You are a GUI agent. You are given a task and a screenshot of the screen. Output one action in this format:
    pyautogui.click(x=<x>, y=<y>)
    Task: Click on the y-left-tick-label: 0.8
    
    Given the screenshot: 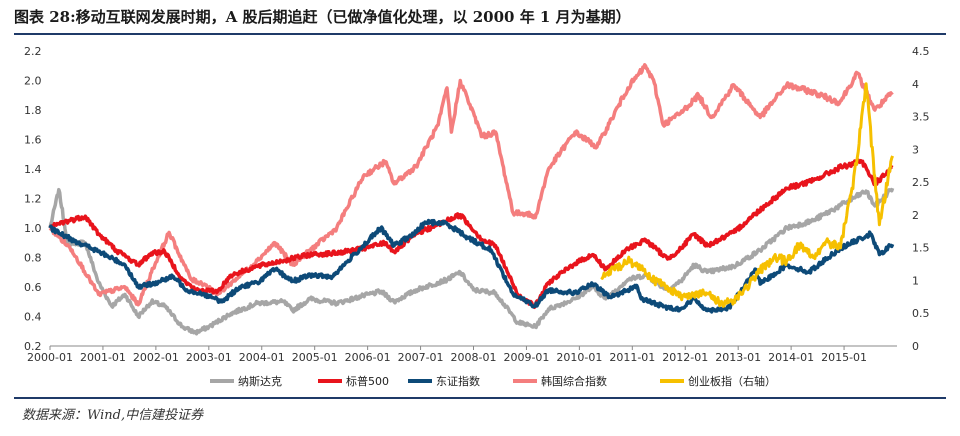 What is the action you would take?
    pyautogui.click(x=33, y=258)
    